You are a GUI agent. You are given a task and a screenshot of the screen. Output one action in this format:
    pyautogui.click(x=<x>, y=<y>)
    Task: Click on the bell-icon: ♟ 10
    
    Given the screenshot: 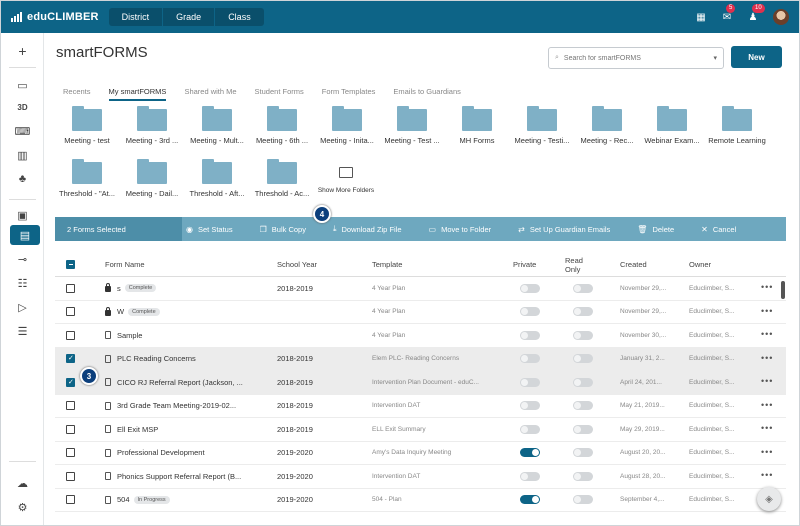 What is the action you would take?
    pyautogui.click(x=756, y=13)
    